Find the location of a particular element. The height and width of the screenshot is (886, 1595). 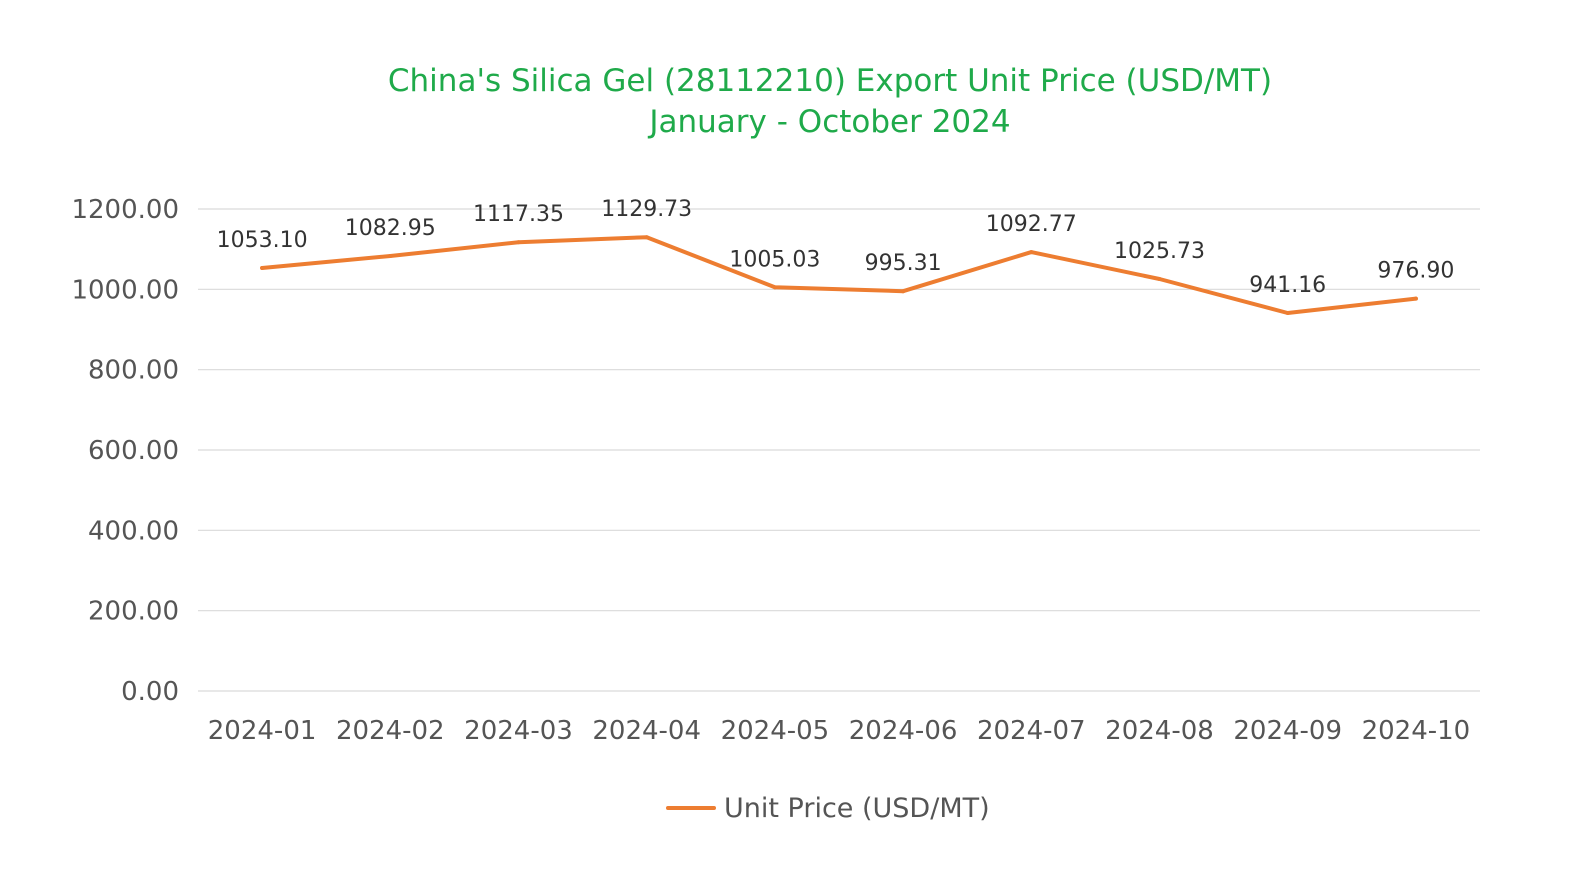

series-layer is located at coordinates (839, 275).